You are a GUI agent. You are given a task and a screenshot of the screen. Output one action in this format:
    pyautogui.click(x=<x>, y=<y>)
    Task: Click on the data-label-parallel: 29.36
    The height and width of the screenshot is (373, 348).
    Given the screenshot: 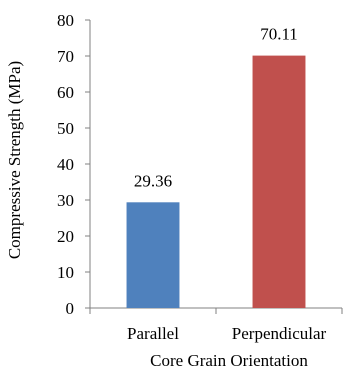 What is the action you would take?
    pyautogui.click(x=153, y=180)
    